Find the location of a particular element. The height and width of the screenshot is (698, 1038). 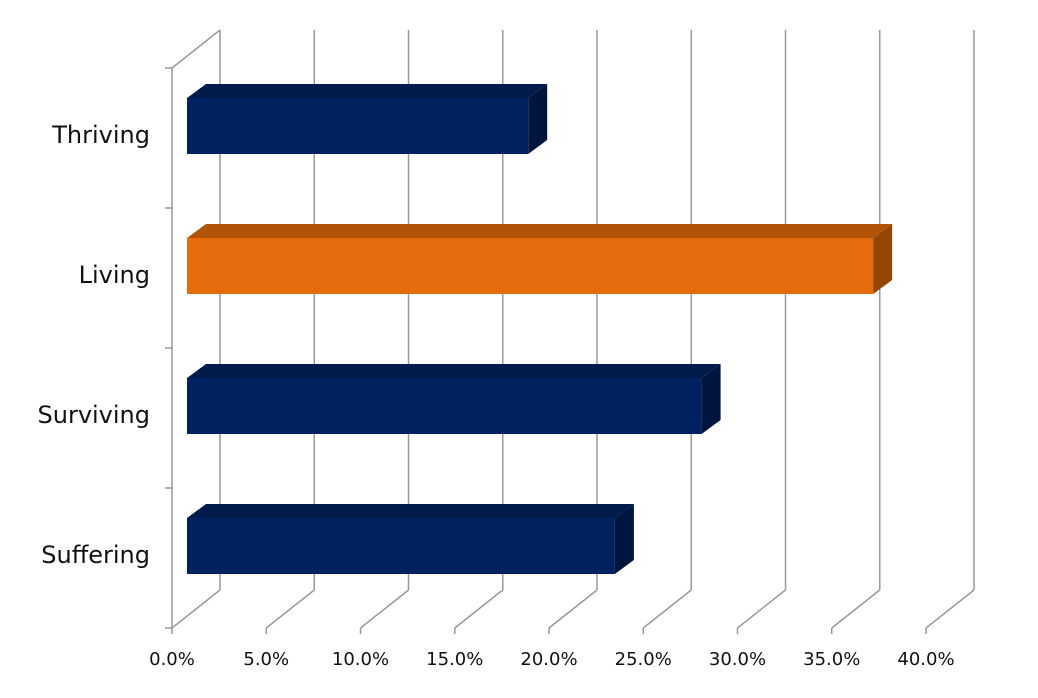

x-tick-label: 10.0% is located at coordinates (360, 659).